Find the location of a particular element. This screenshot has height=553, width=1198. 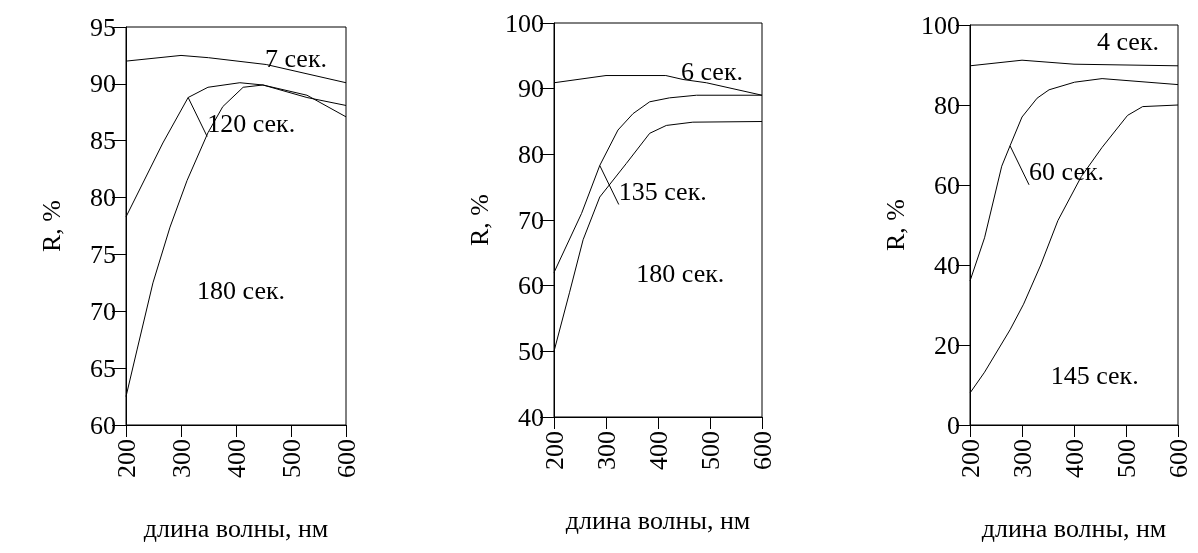

y-tick-label: 50 is located at coordinates (531, 351).